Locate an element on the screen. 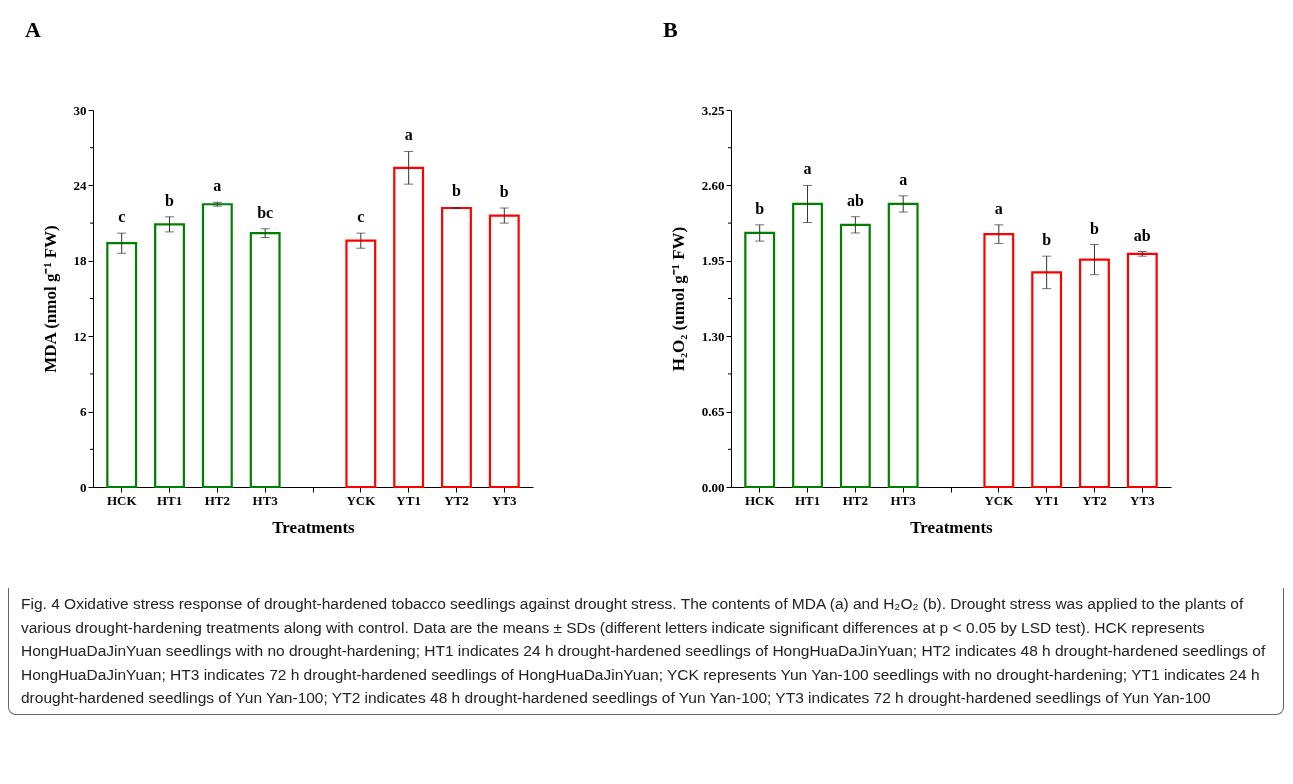 The width and height of the screenshot is (1293, 784). y-tick-label: 0.00 is located at coordinates (713, 487).